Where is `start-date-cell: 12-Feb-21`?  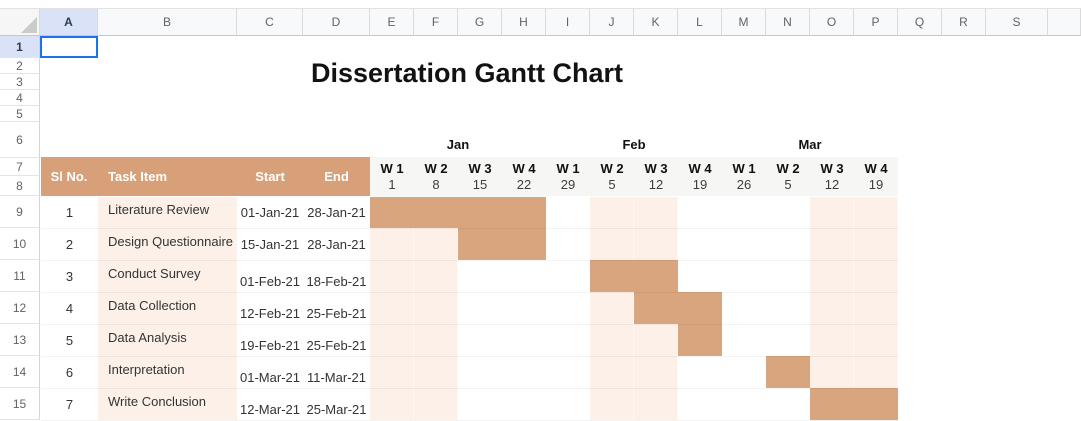 start-date-cell: 12-Feb-21 is located at coordinates (270, 313).